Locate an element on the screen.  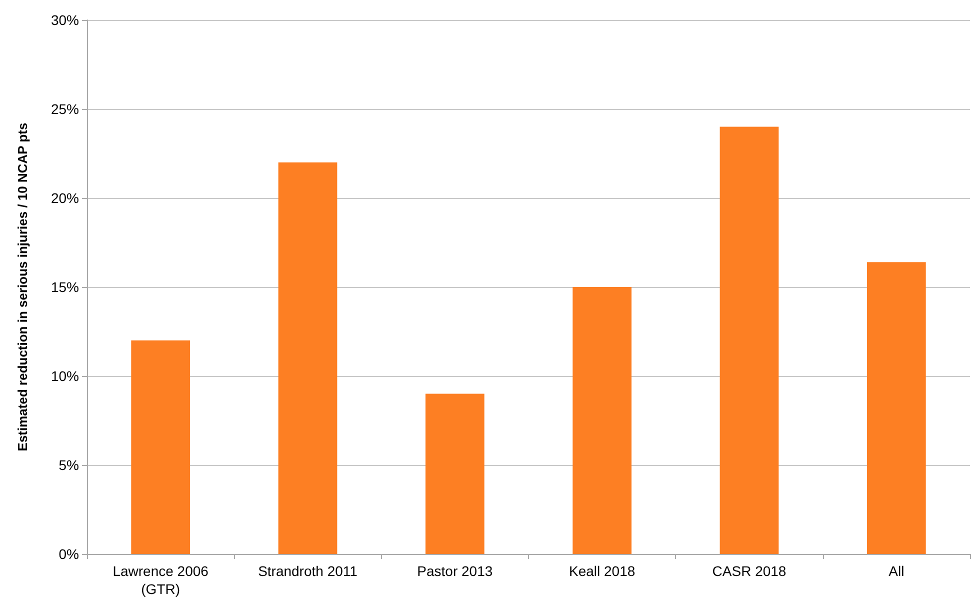
y-axis-title: Estimated reduction in serious injuries / 10 NCAP pts is located at coordinates (22, 287).